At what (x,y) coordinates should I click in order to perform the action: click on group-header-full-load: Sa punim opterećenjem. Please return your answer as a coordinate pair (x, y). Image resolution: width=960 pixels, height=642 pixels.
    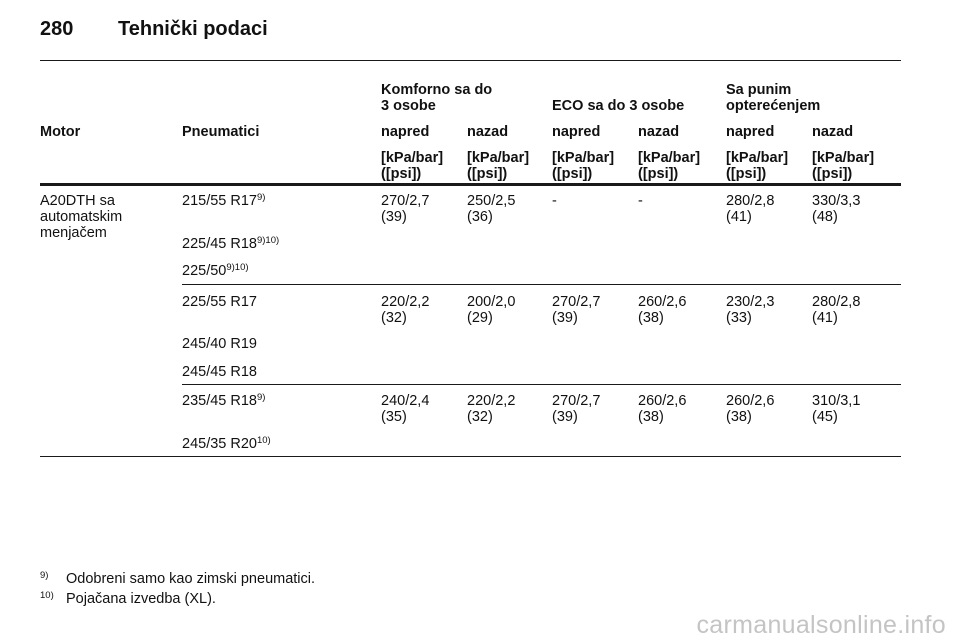
    Looking at the image, I should click on (773, 98).